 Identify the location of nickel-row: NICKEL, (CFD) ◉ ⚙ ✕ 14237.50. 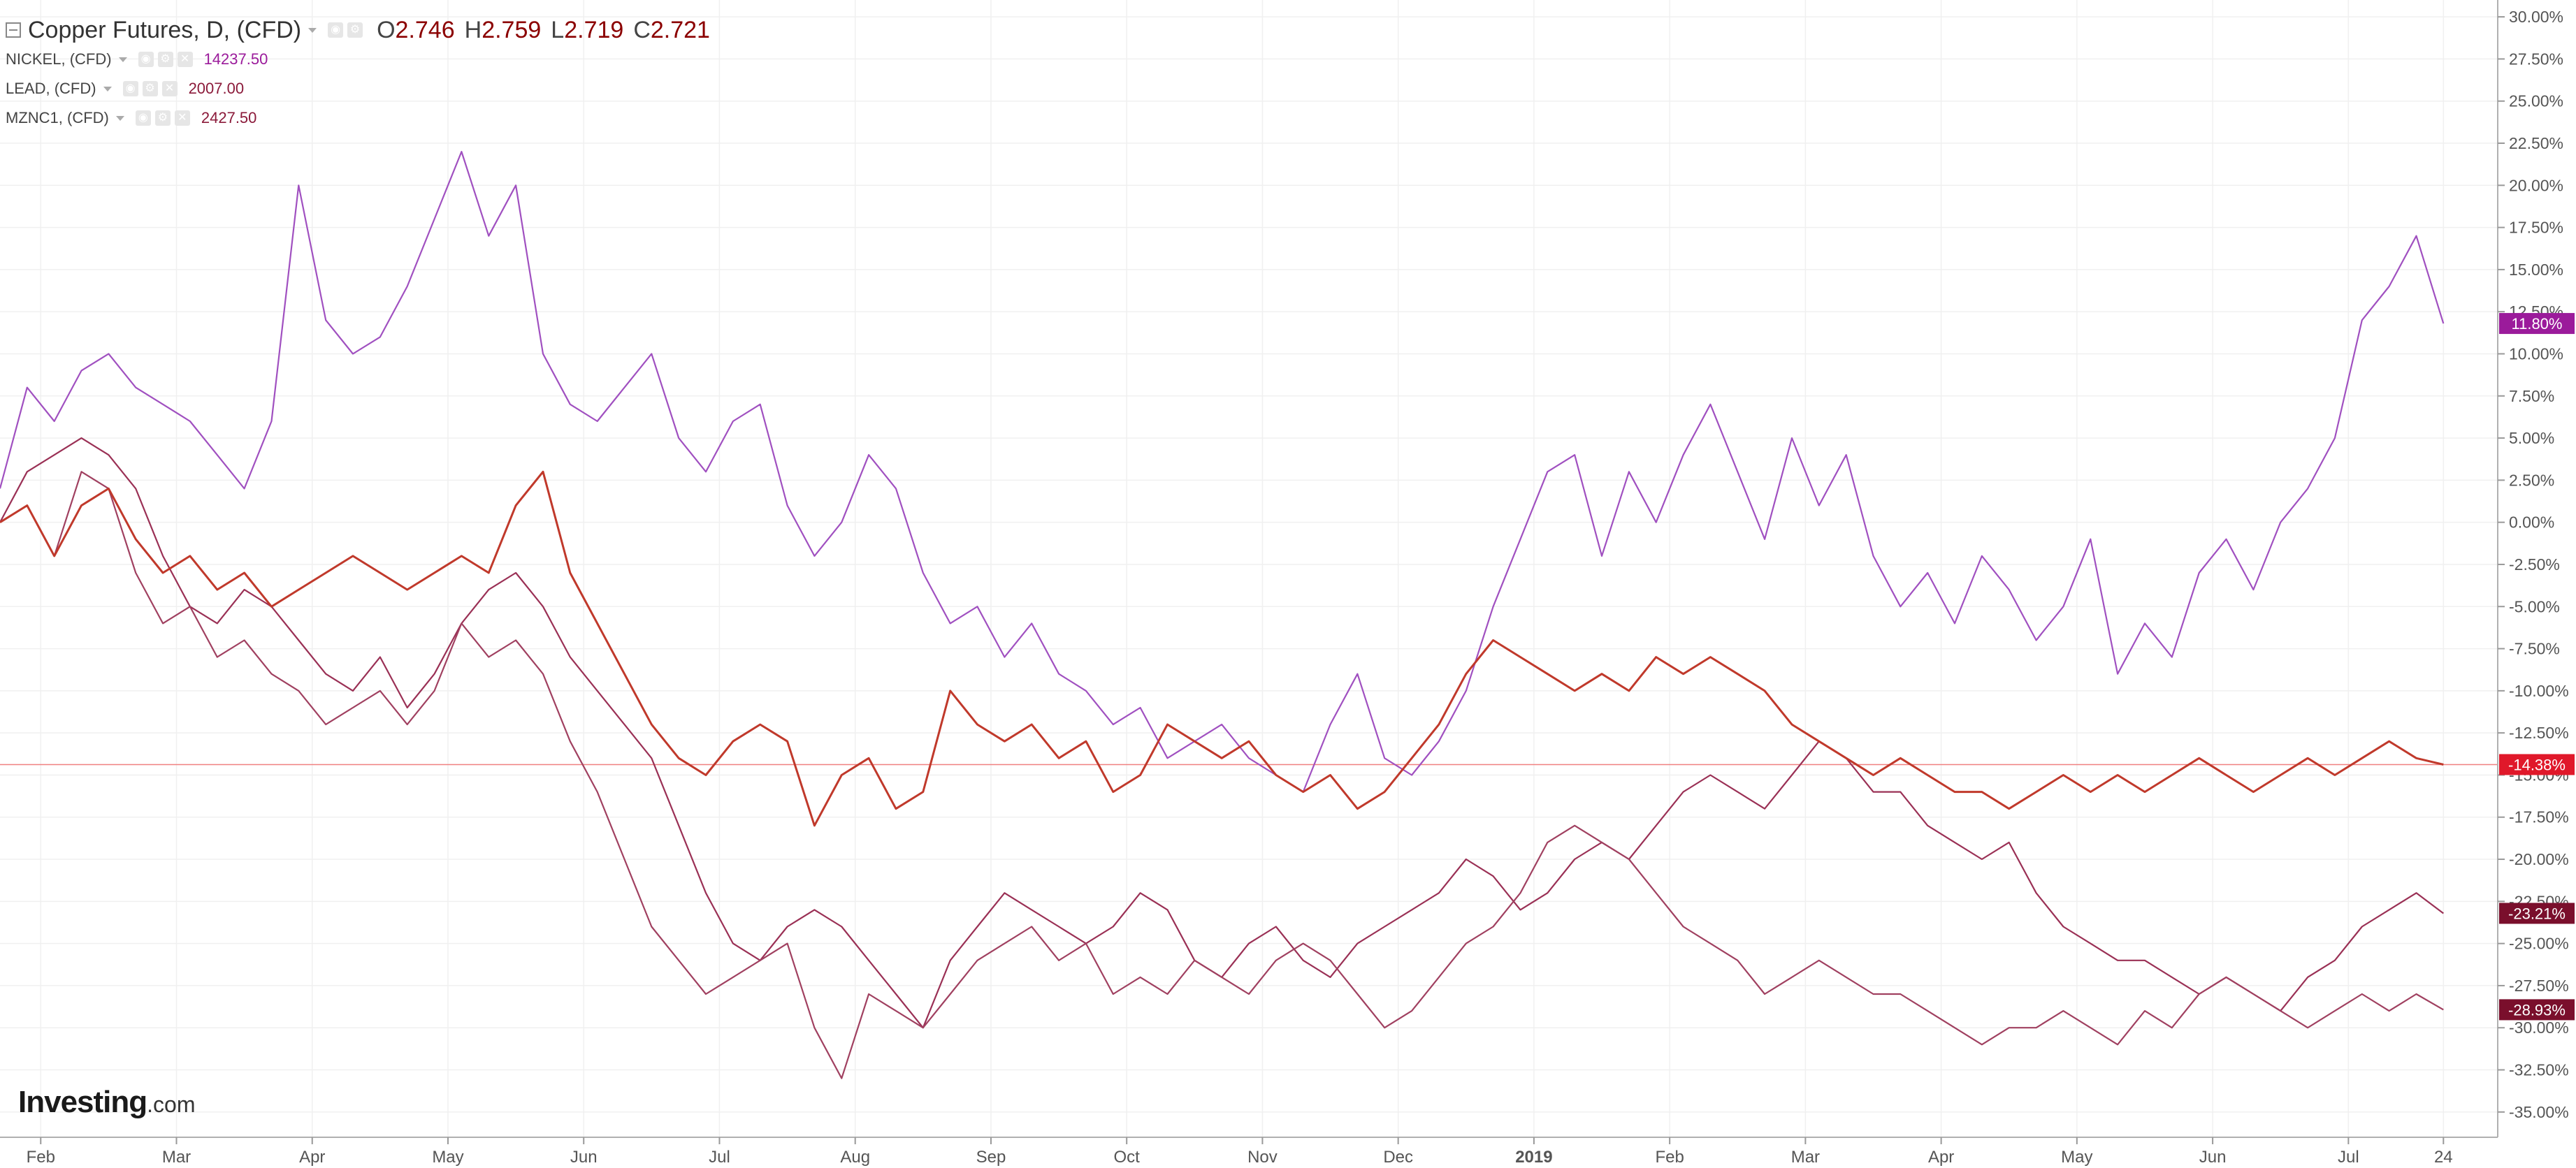
(358, 59).